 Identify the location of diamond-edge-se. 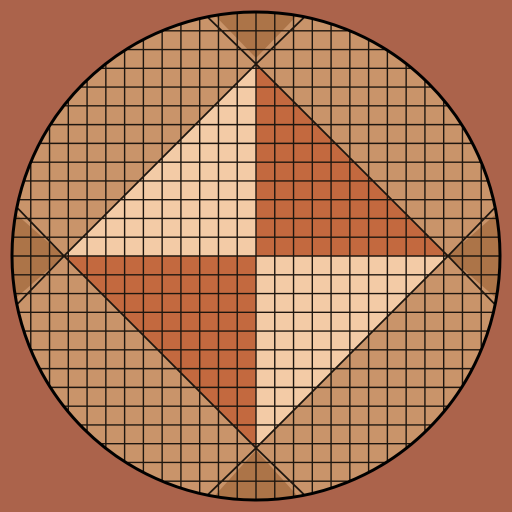
(352, 352).